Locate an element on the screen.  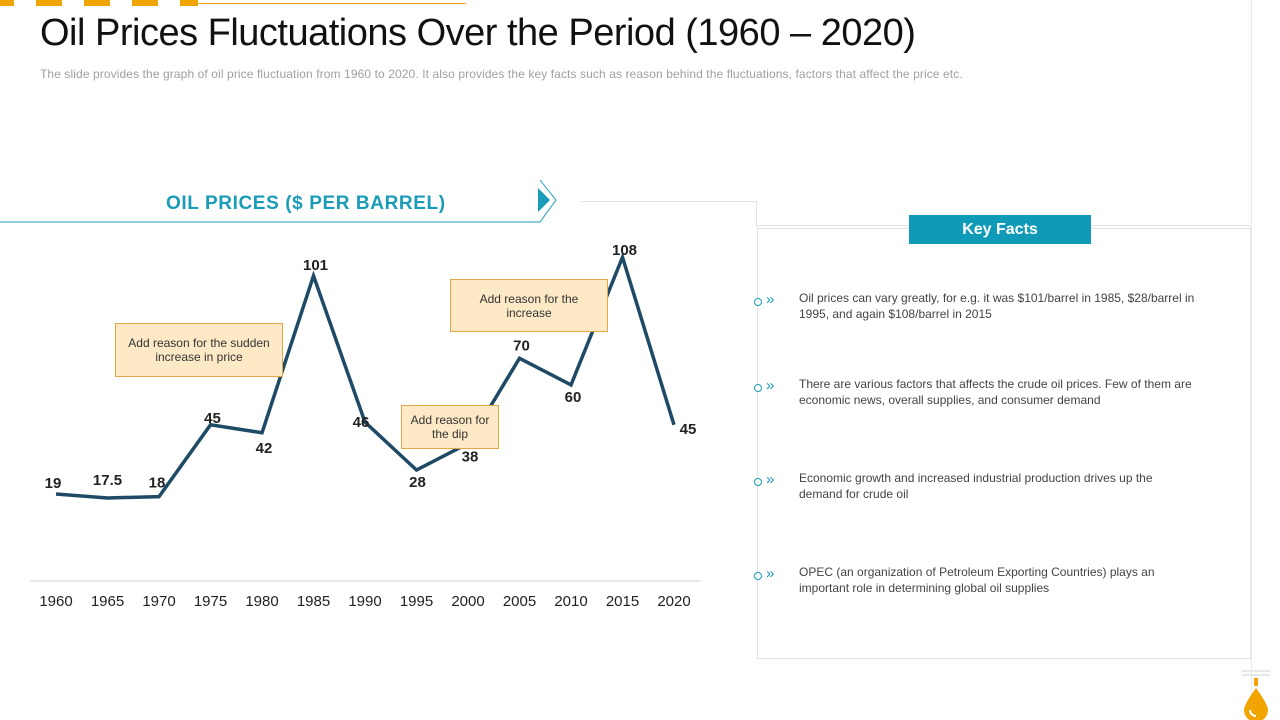
data-label: 101 is located at coordinates (315, 265).